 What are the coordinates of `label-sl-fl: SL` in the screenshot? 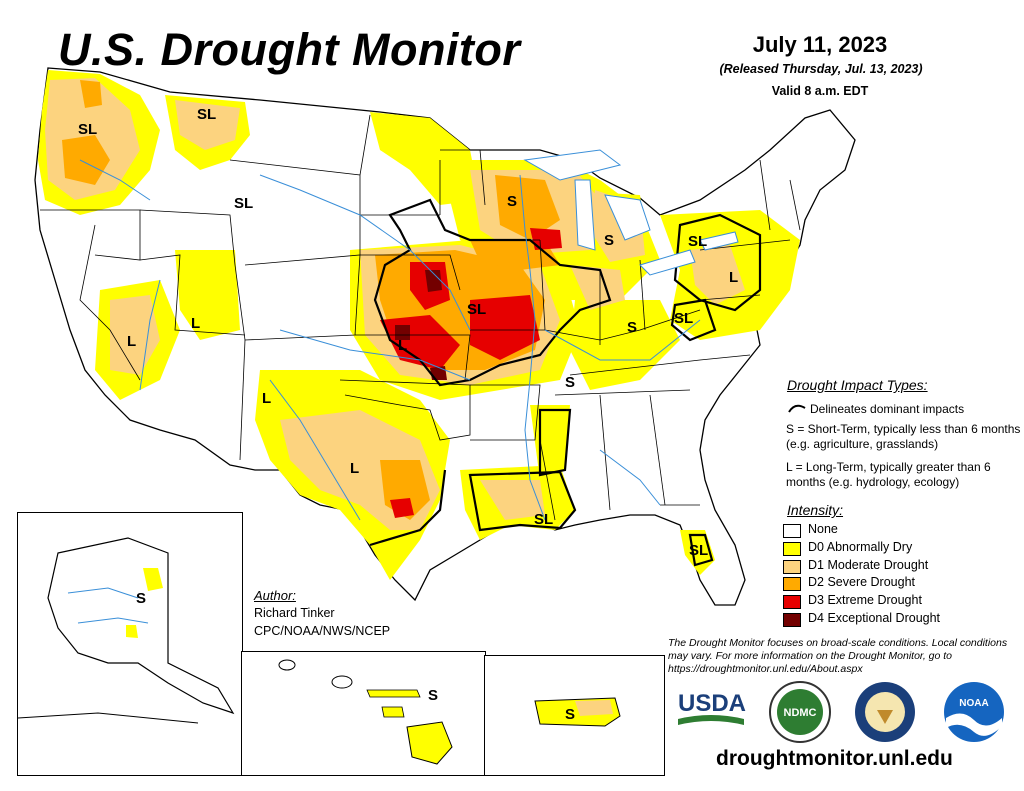 It's located at (698, 550).